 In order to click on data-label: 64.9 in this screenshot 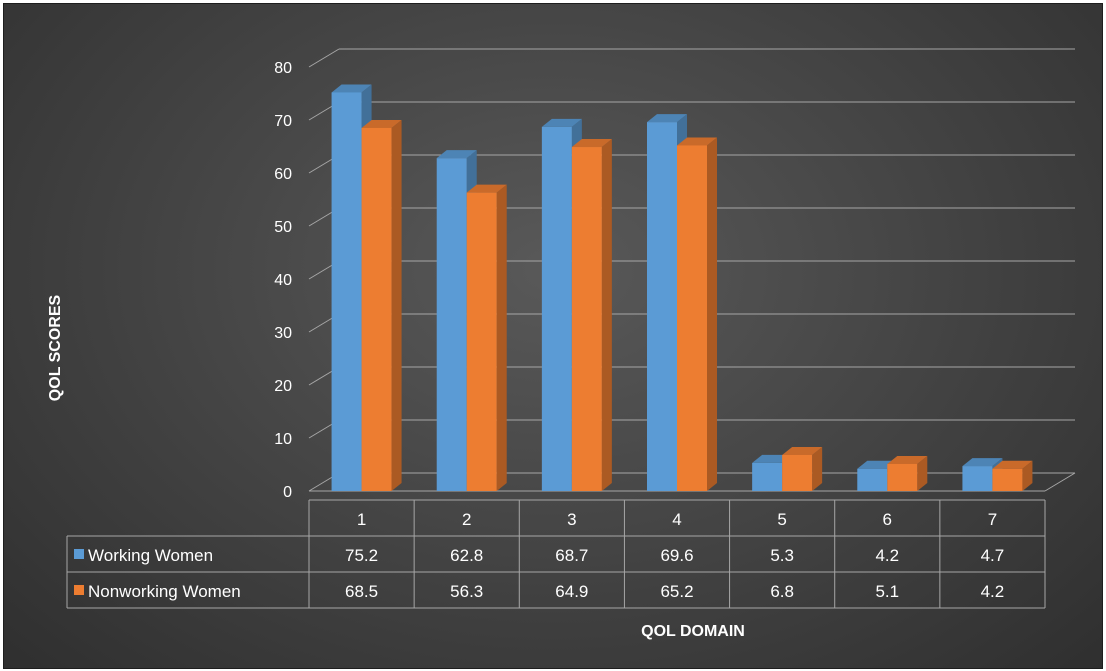, I will do `click(571, 591)`.